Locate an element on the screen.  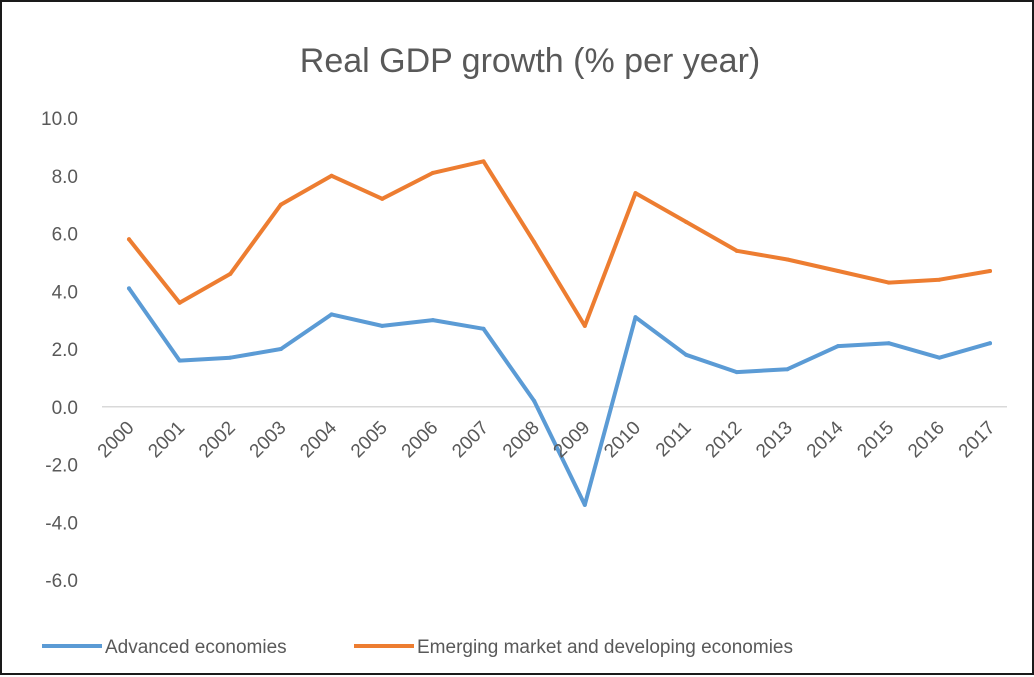
y-tick-label: 0.0 is located at coordinates (65, 408).